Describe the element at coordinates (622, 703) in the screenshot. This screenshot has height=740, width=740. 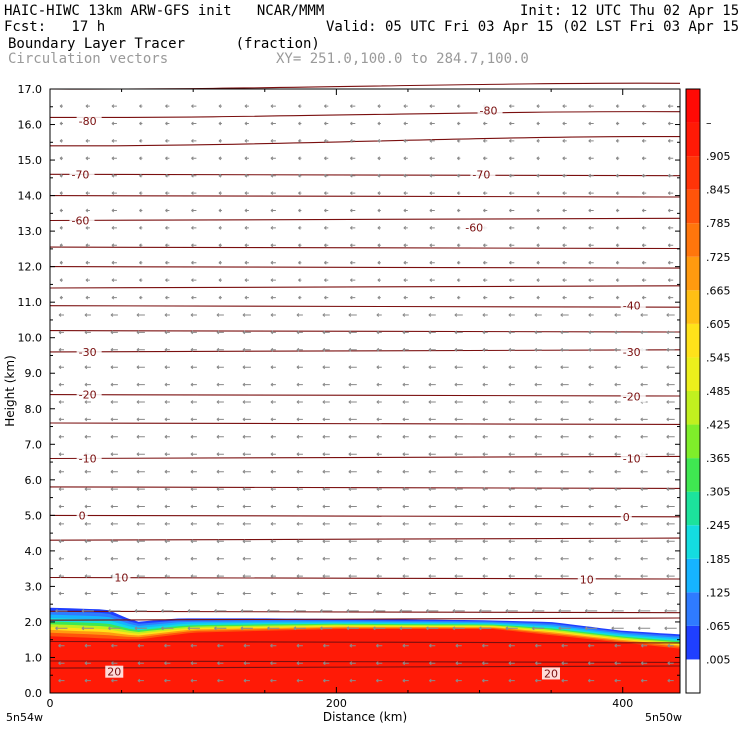
I see `x-tick-label: 400` at that location.